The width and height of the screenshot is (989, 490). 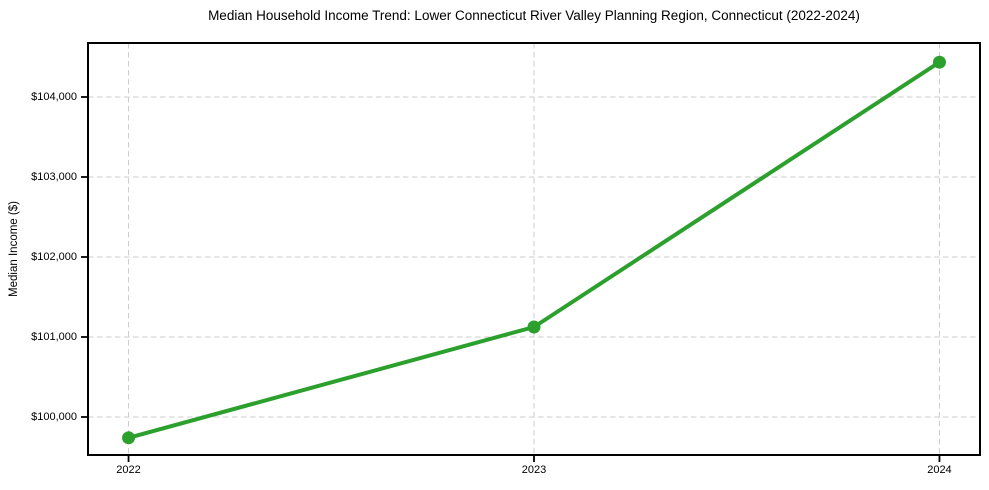 I want to click on y-tick-label: $102,000, so click(x=54, y=257).